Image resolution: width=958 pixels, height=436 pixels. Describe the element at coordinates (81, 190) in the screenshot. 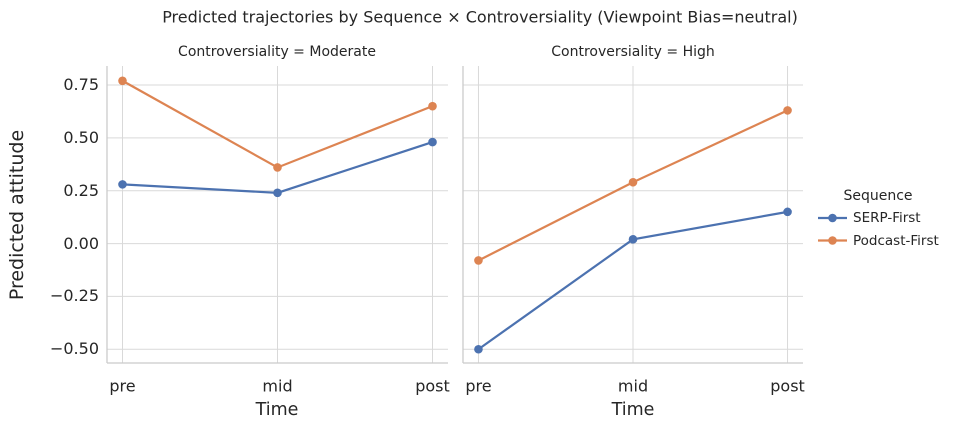

I see `y-tick-label: 0.25` at that location.